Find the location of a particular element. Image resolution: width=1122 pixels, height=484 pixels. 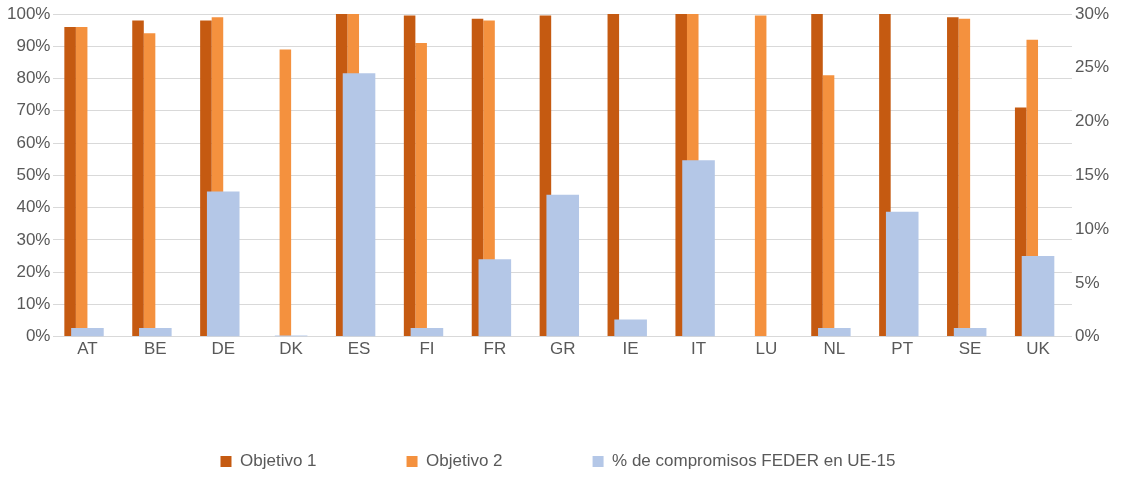

x-tick-label: LU is located at coordinates (766, 349).